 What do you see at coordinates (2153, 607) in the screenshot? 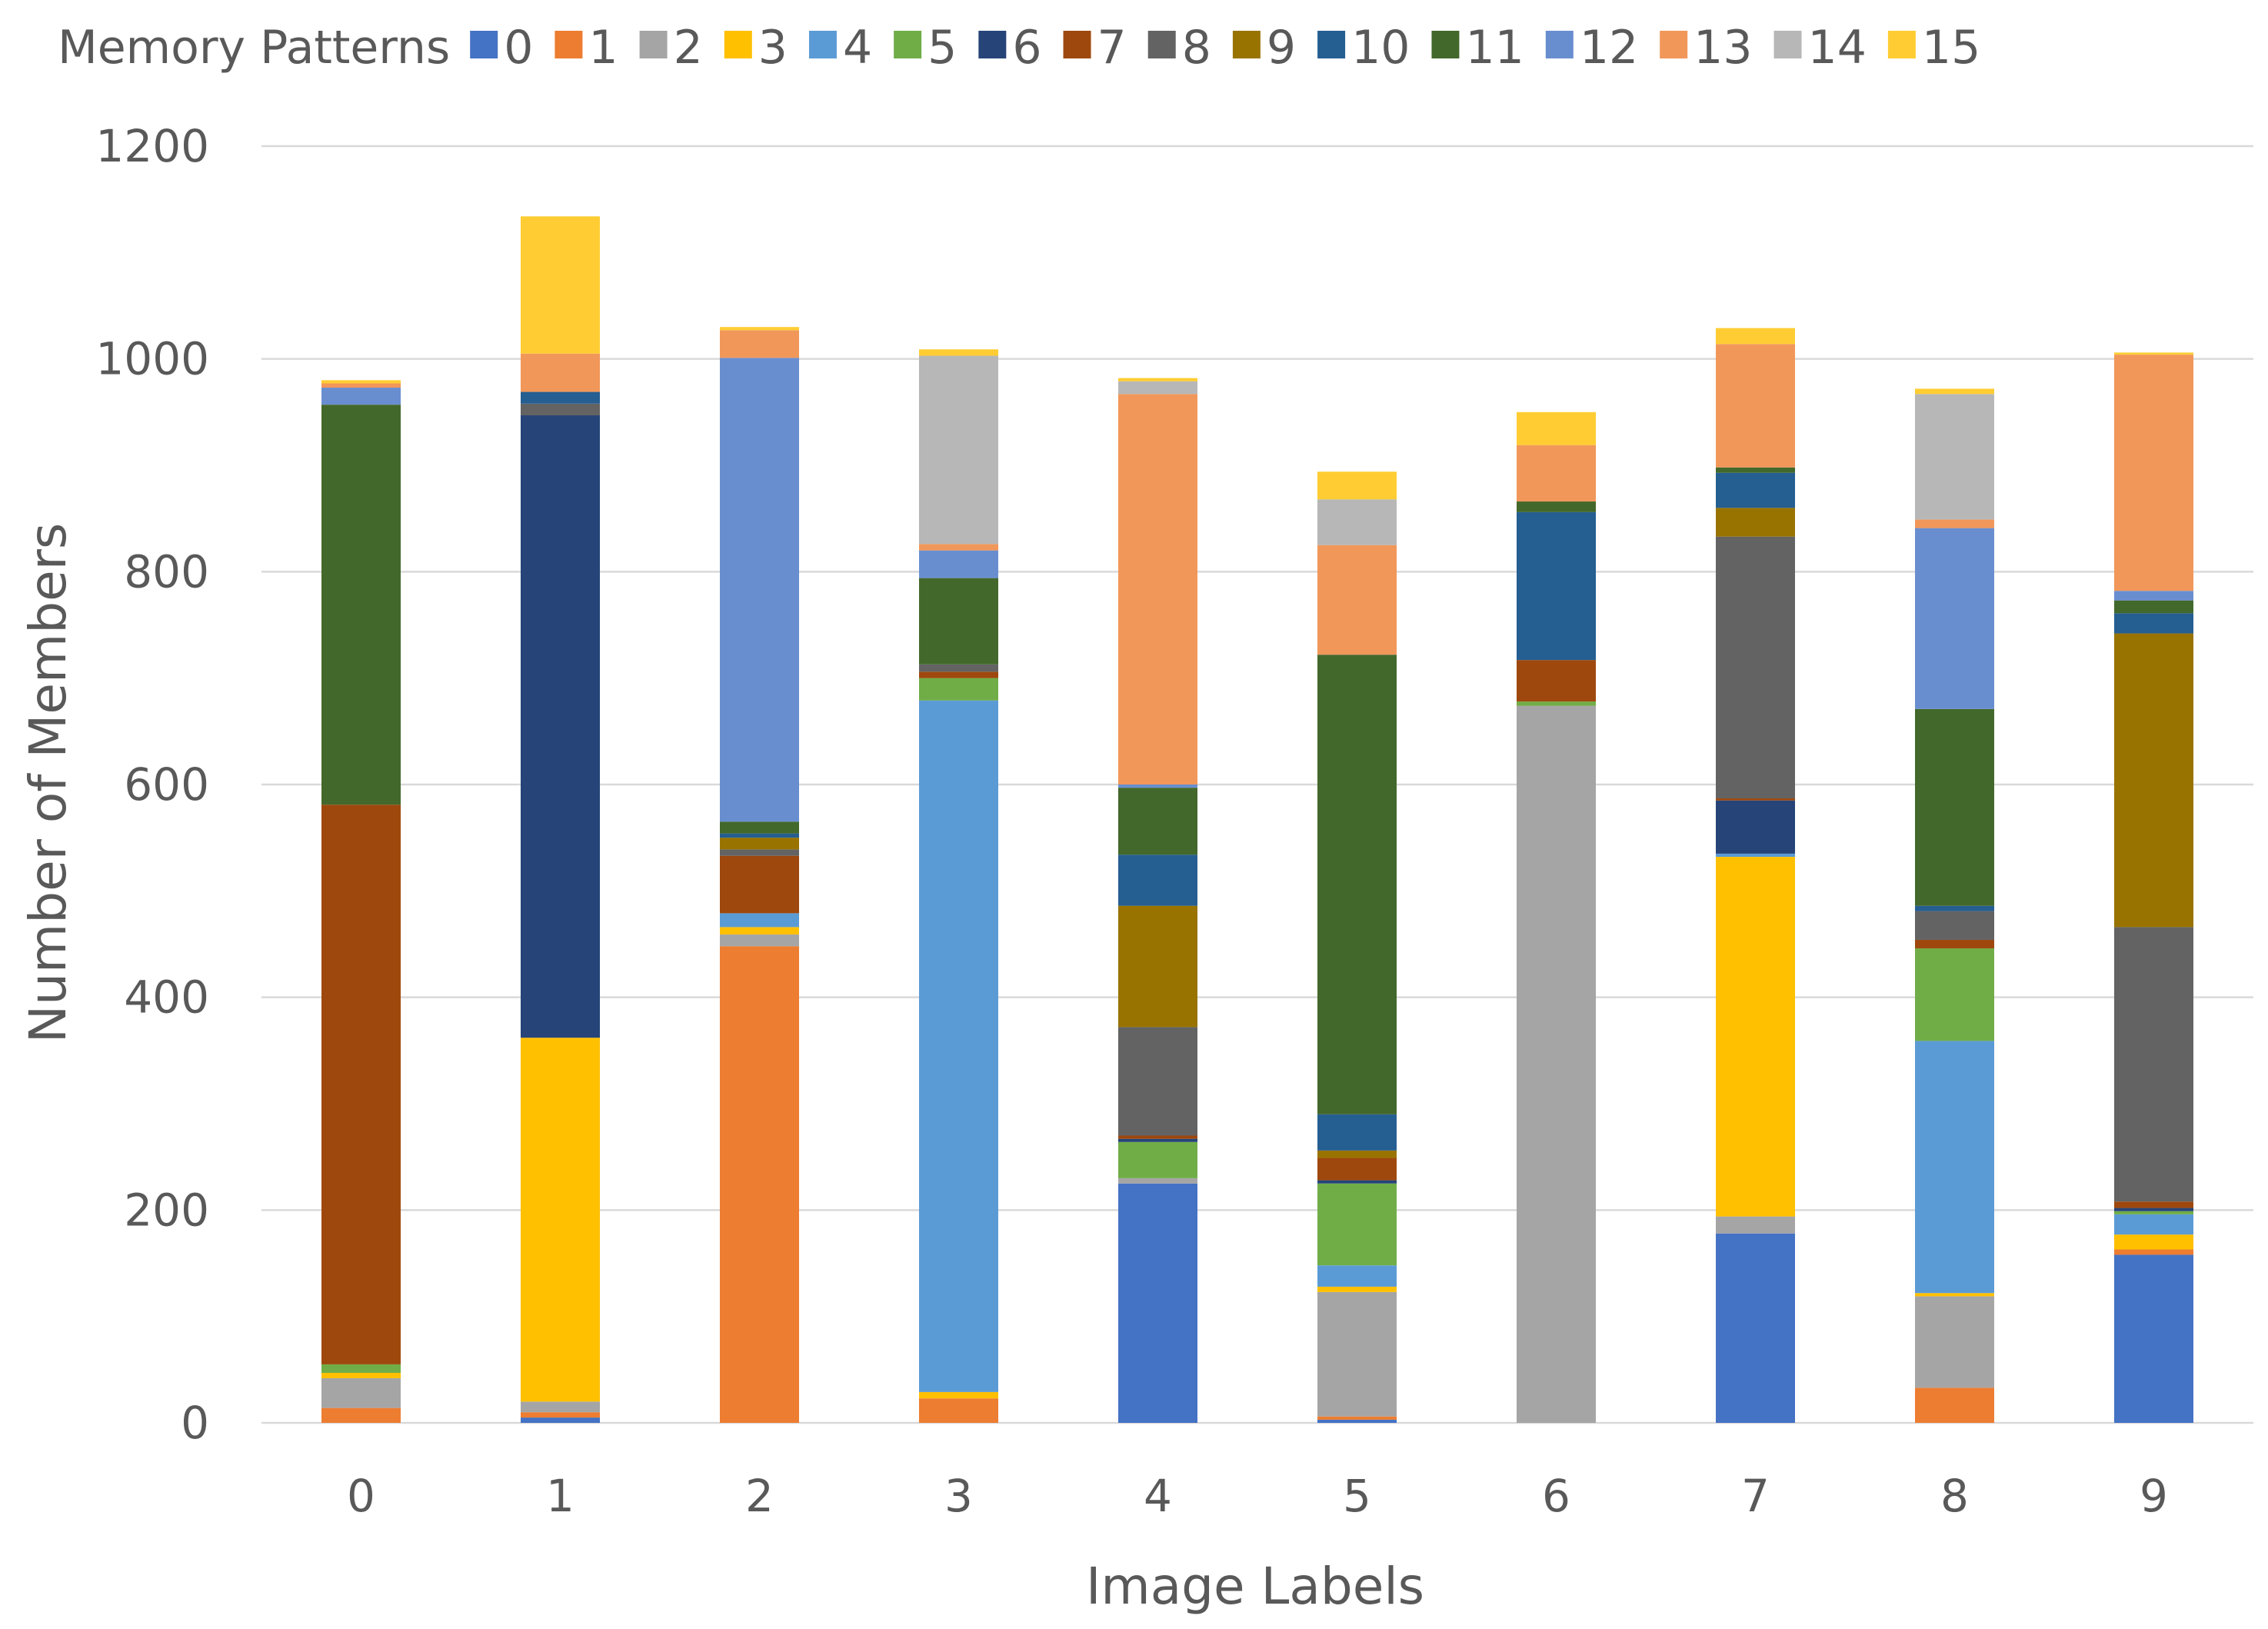
I see `bar-segment-label9-pattern11` at bounding box center [2153, 607].